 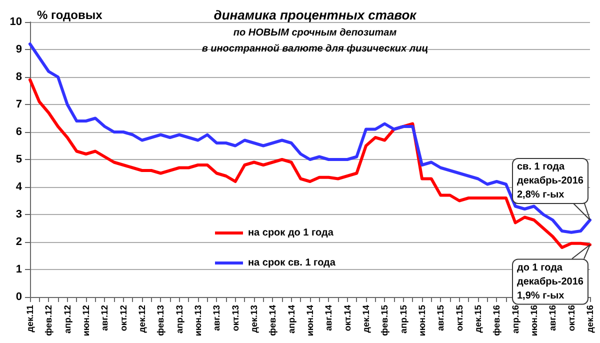 I want to click on x-tick-label: окт.14, so click(x=347, y=318).